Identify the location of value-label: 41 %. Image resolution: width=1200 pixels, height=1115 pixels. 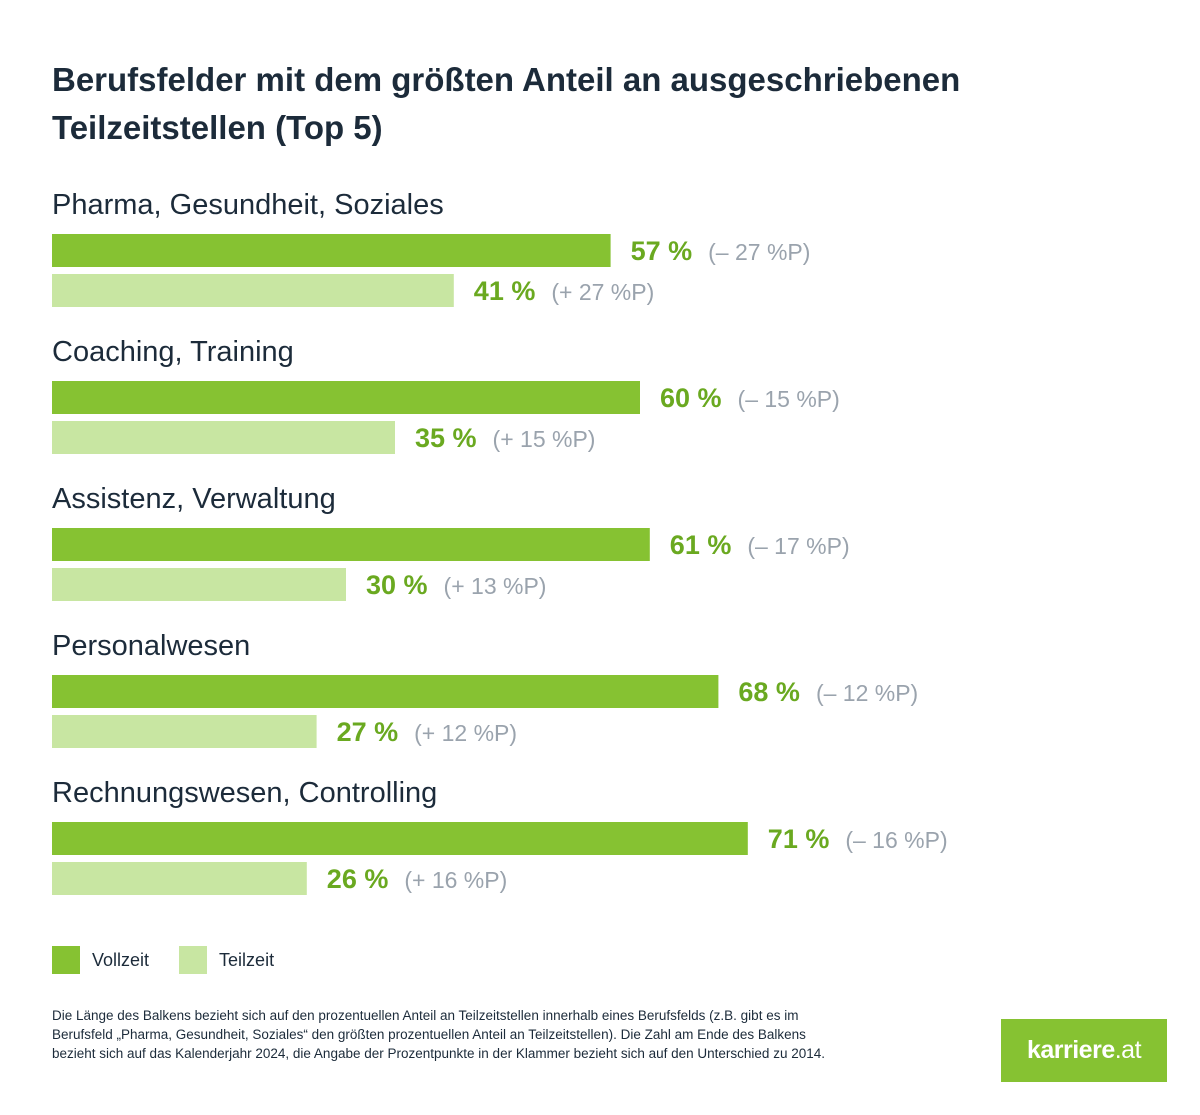
(505, 291).